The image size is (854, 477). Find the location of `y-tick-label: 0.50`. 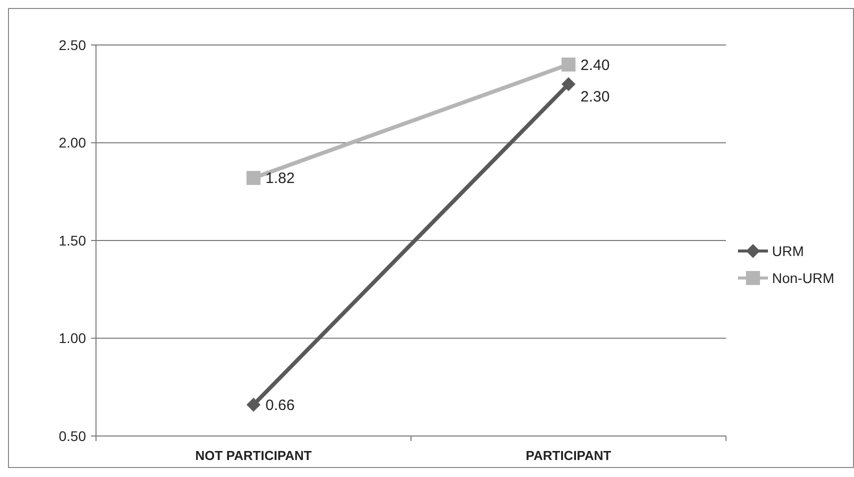

y-tick-label: 0.50 is located at coordinates (72, 436).